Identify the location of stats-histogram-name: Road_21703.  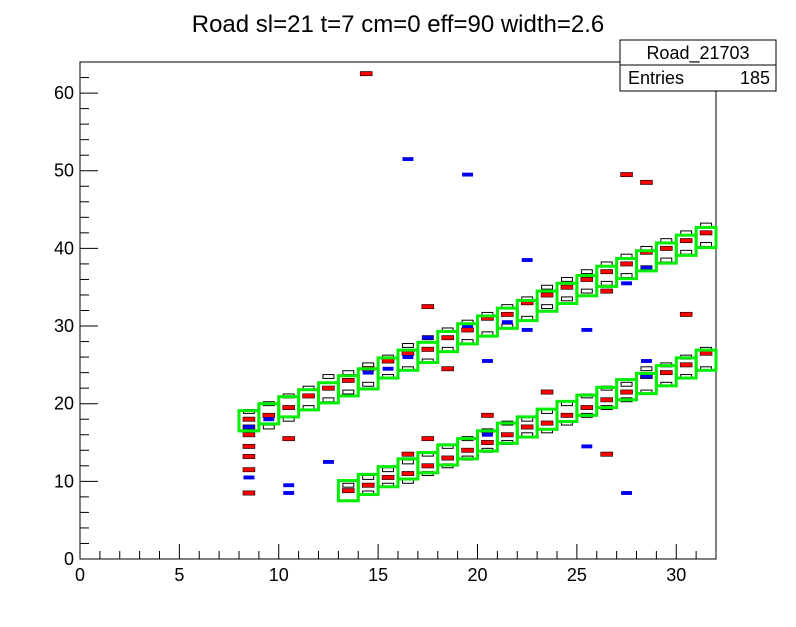
(697, 53).